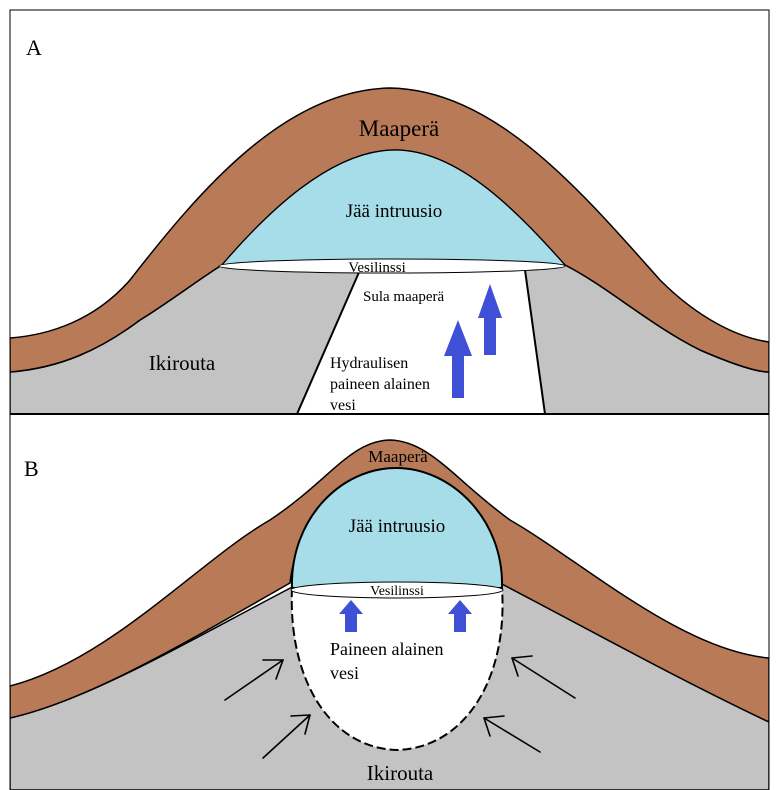 The height and width of the screenshot is (790, 779). Describe the element at coordinates (182, 363) in the screenshot. I see `panel-a-permafrost-label: Ikirouta` at that location.